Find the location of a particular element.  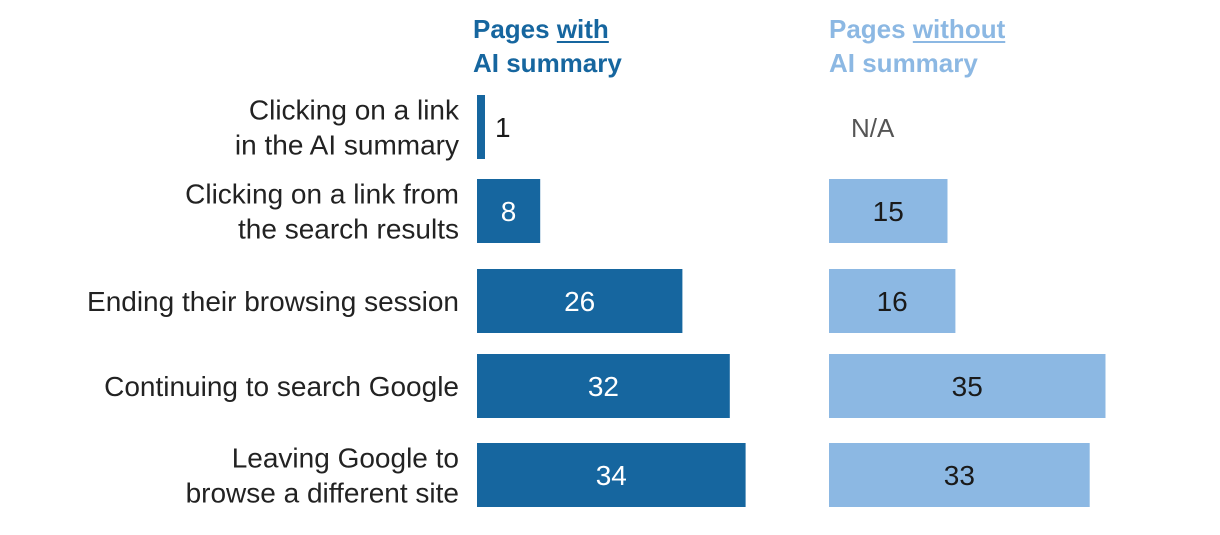

data-label: 33 is located at coordinates (959, 475).